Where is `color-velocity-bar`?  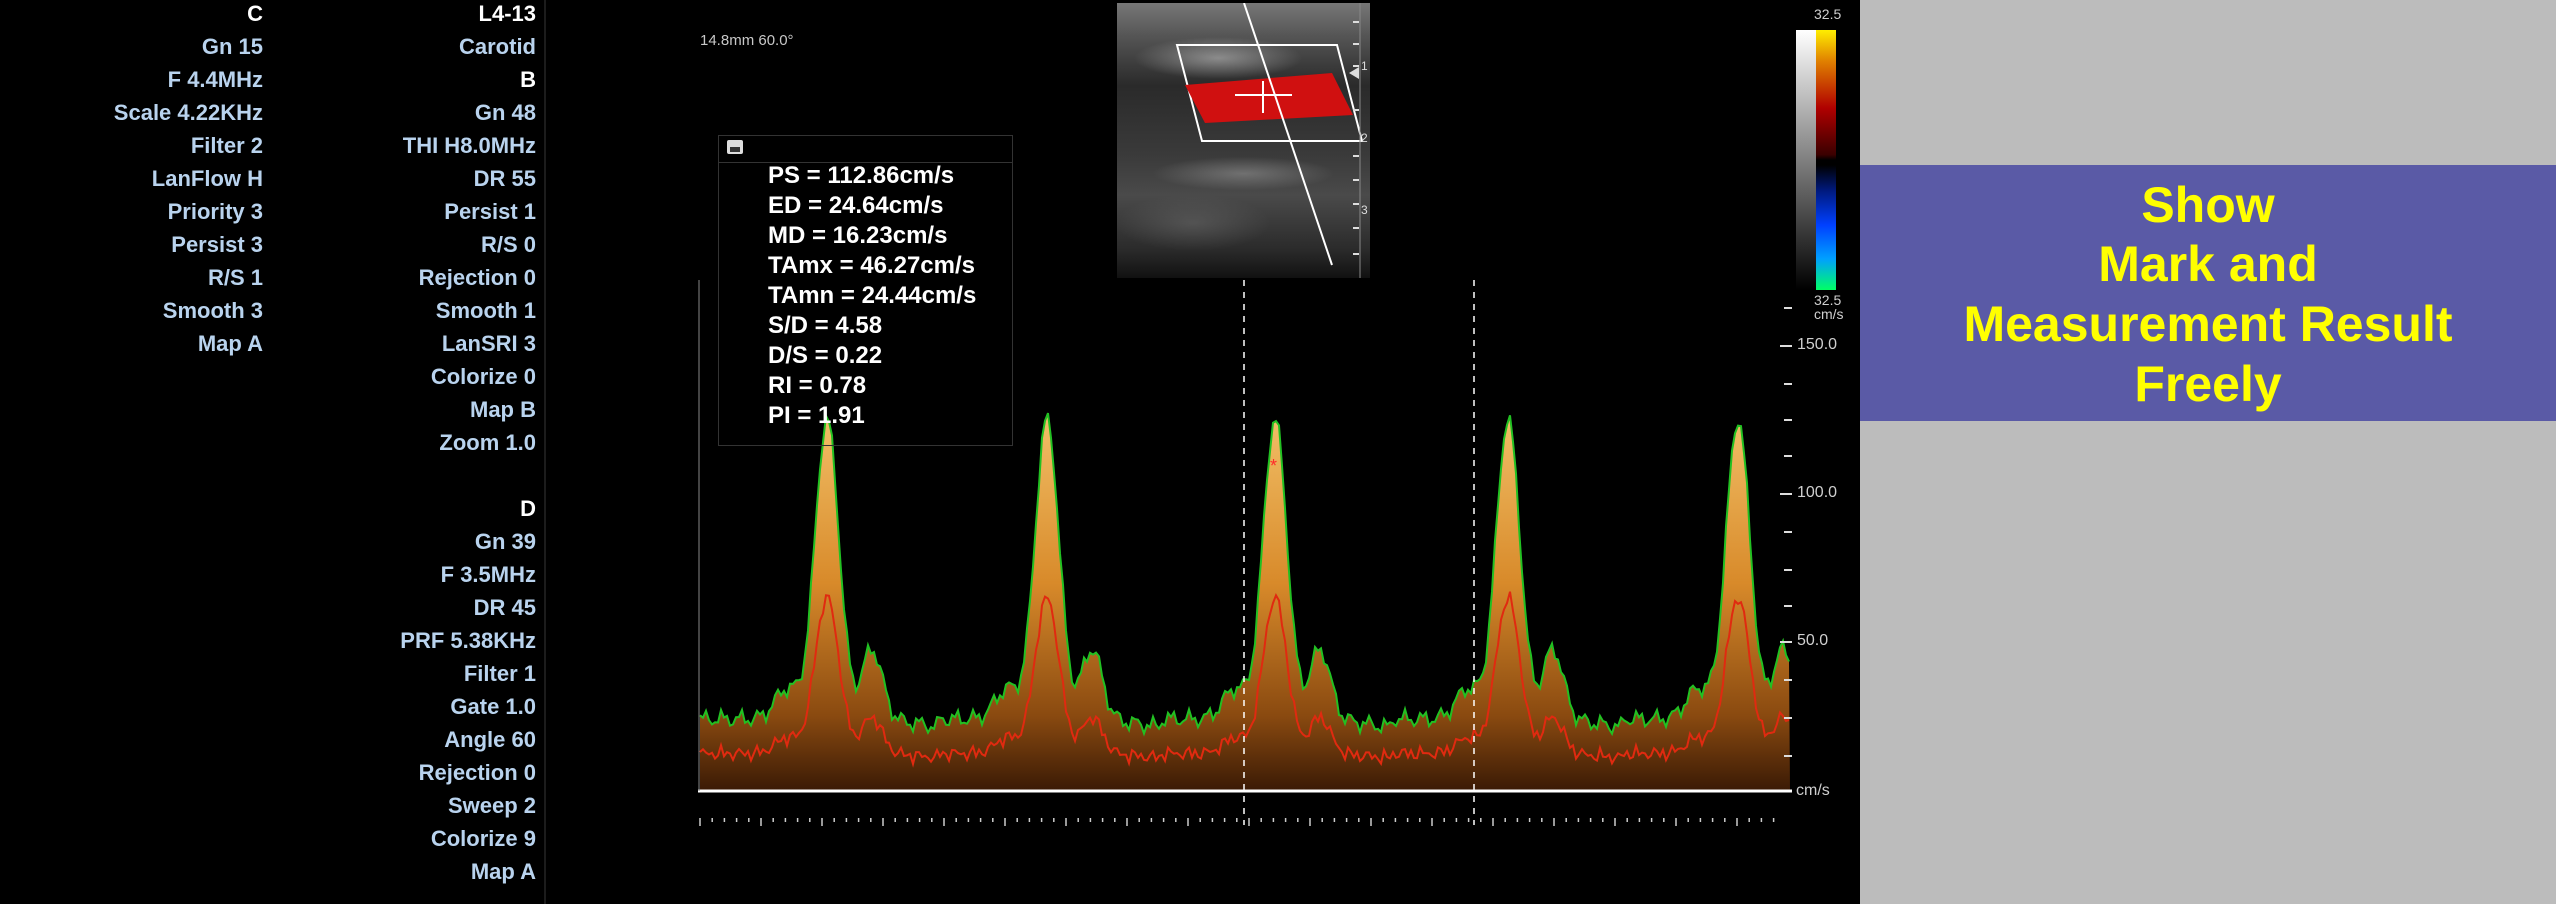
color-velocity-bar is located at coordinates (1816, 160).